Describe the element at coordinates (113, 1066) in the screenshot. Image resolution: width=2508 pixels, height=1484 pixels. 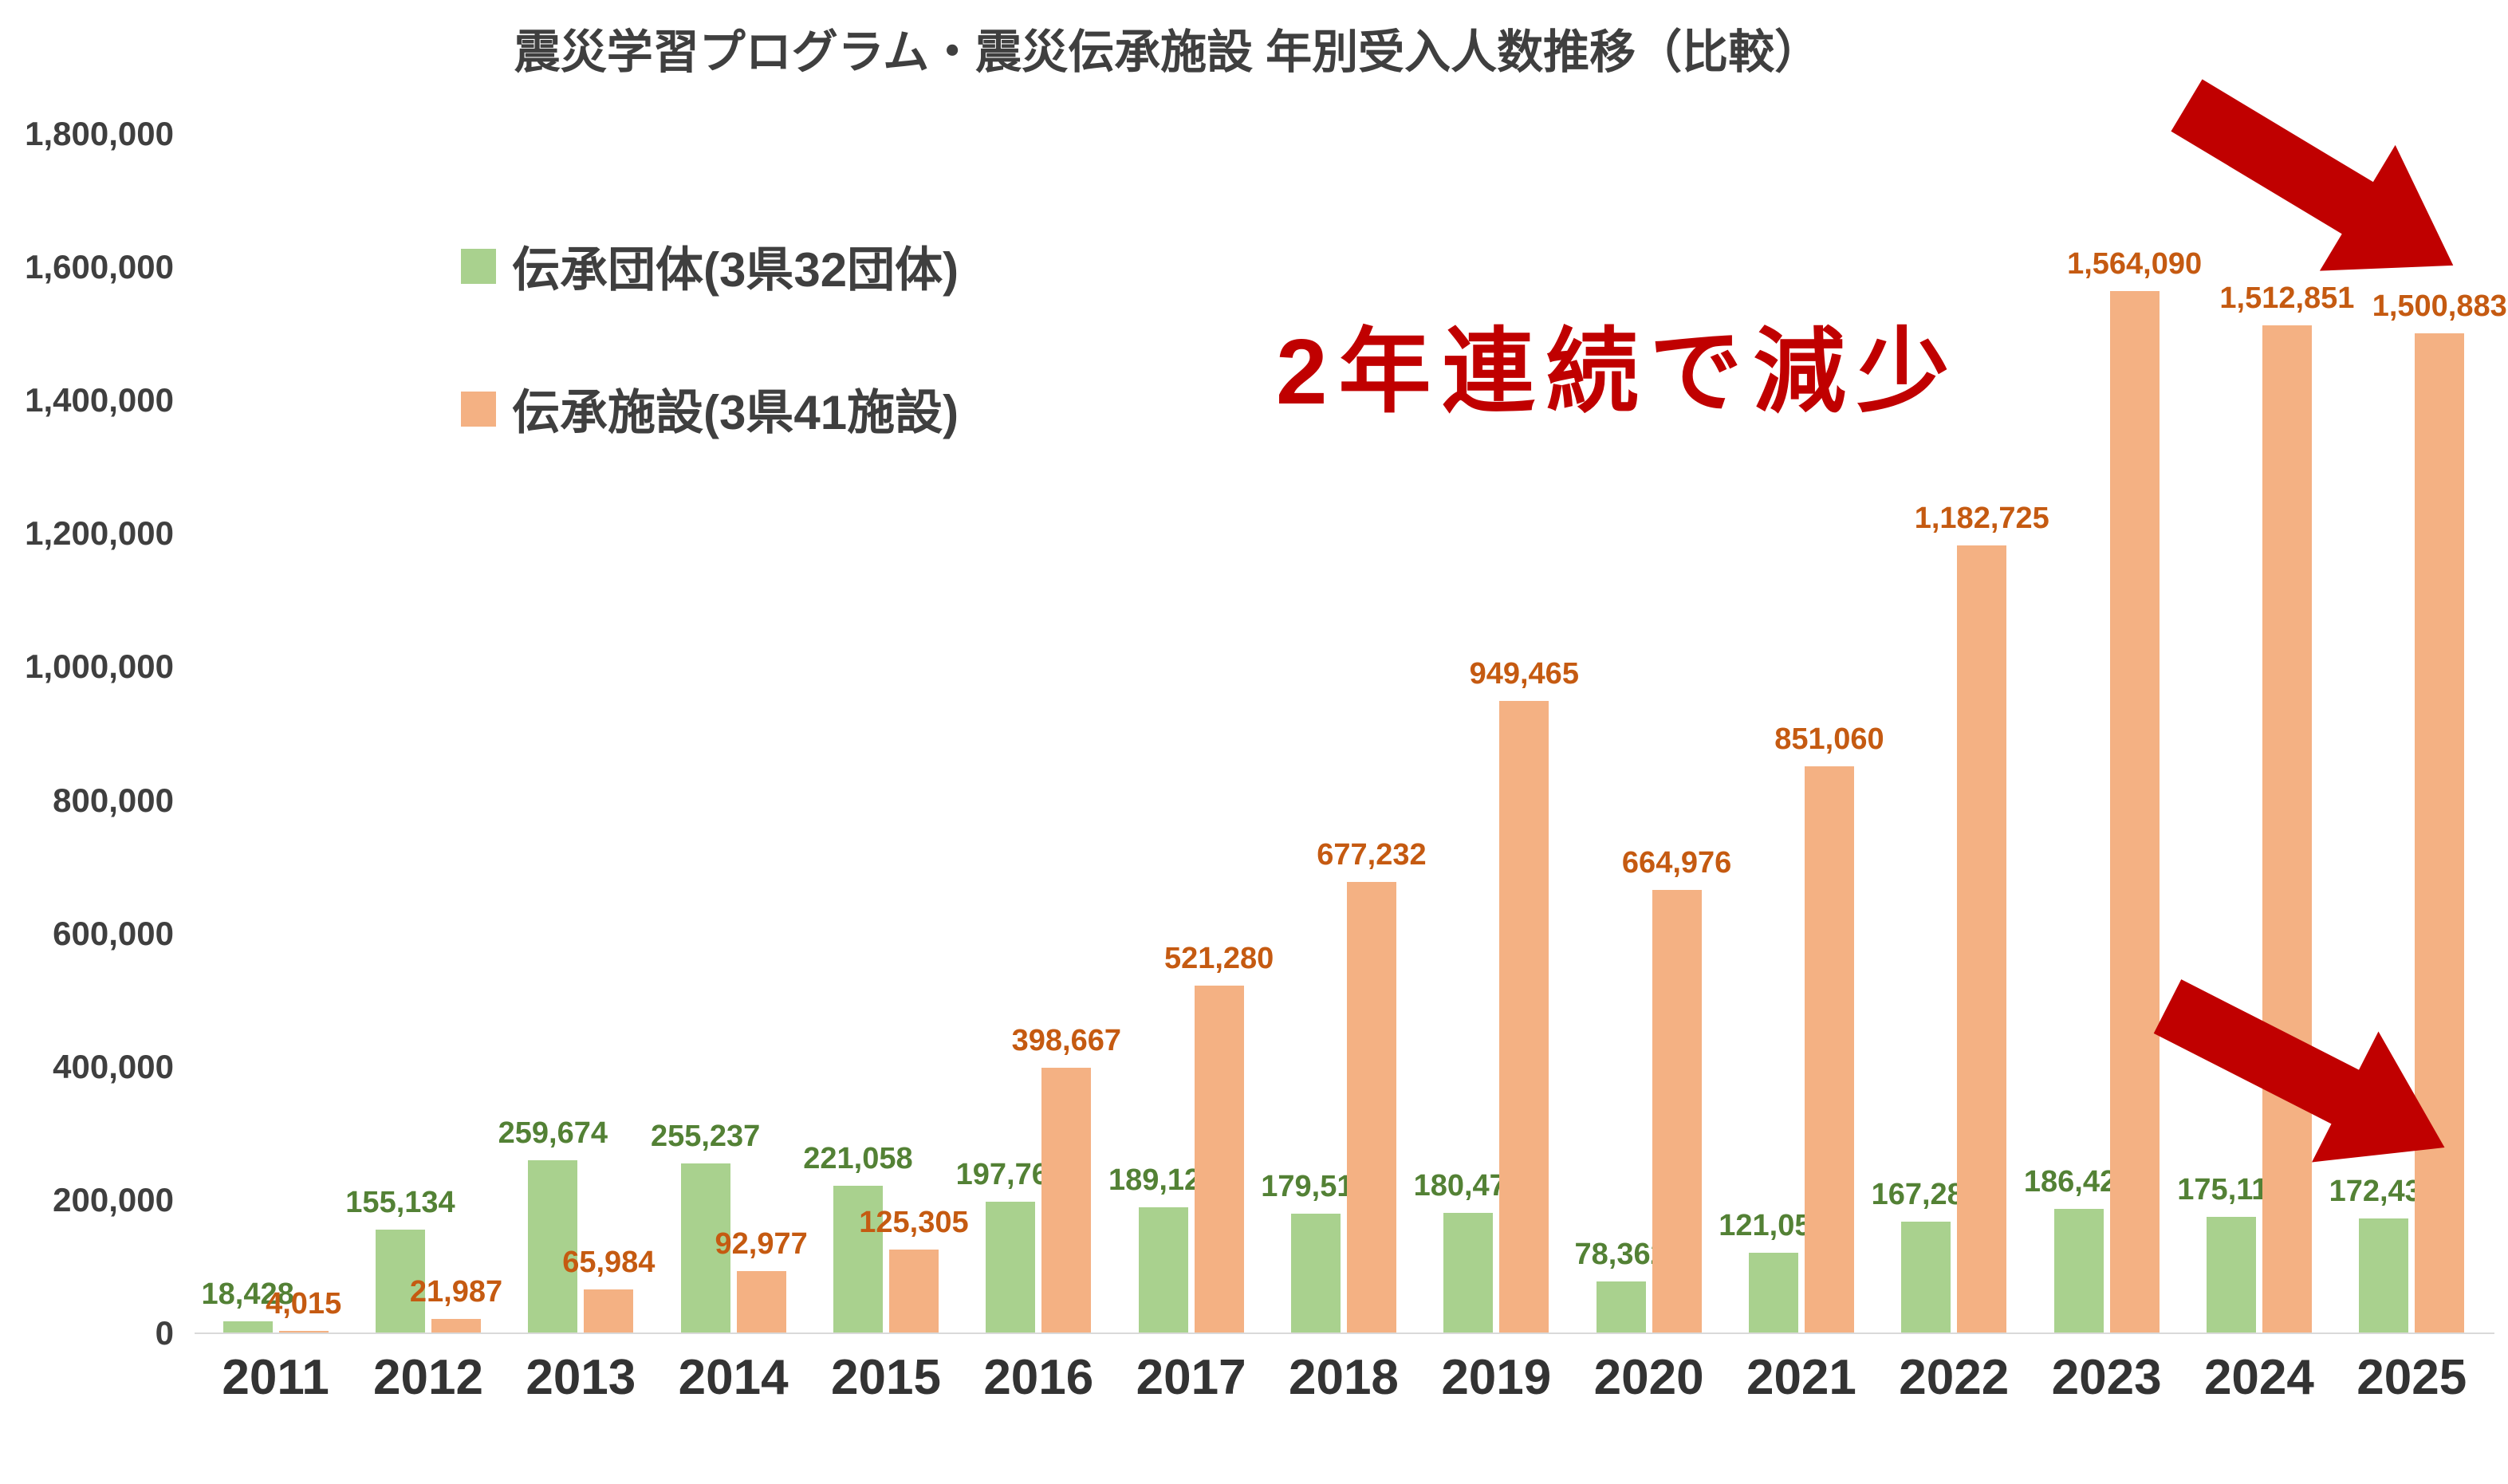
I see `y-axis-tick-label: 400,000` at that location.